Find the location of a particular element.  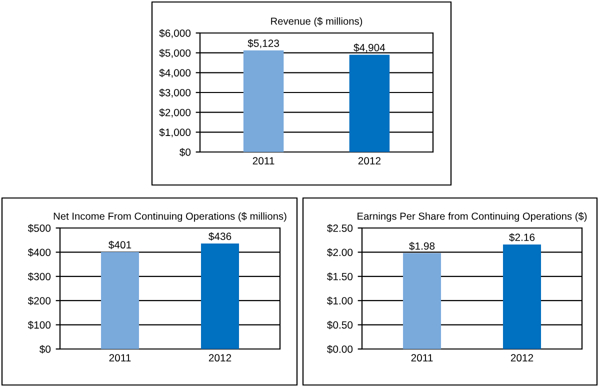

data-label: $5,123 is located at coordinates (264, 43).